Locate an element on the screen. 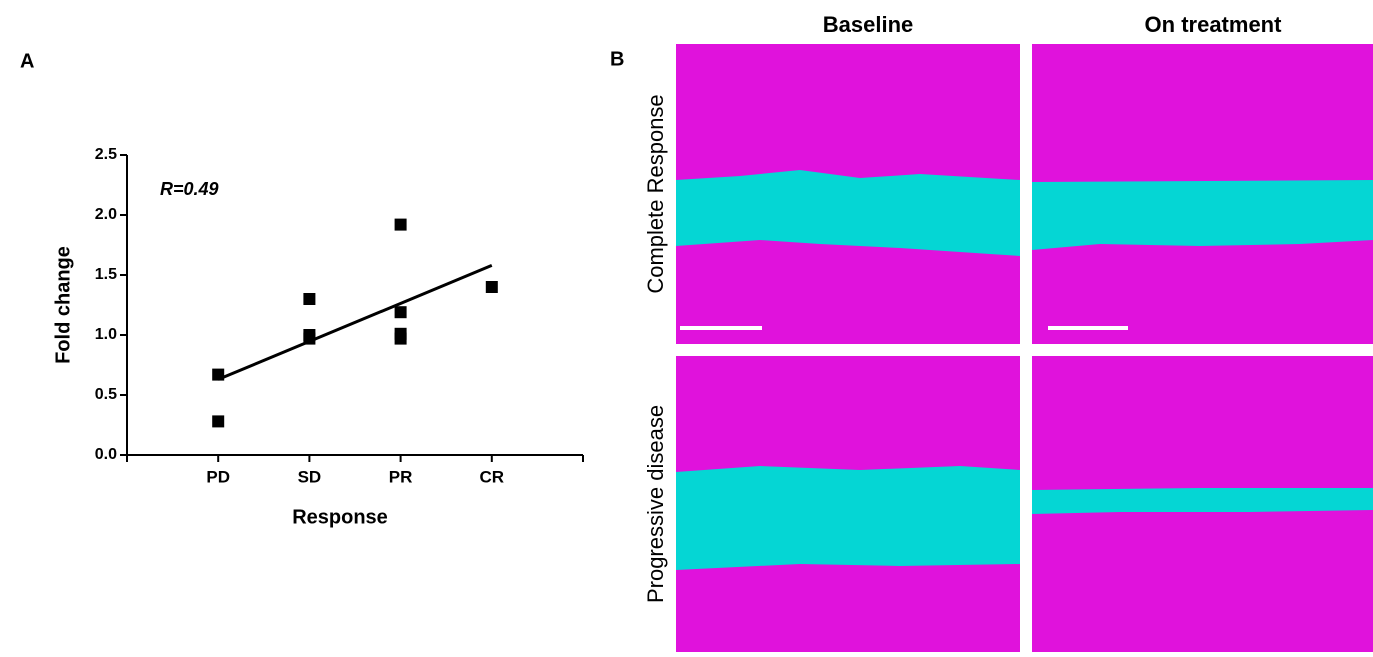 Image resolution: width=1373 pixels, height=657 pixels. column-title: Baseline is located at coordinates (868, 24).